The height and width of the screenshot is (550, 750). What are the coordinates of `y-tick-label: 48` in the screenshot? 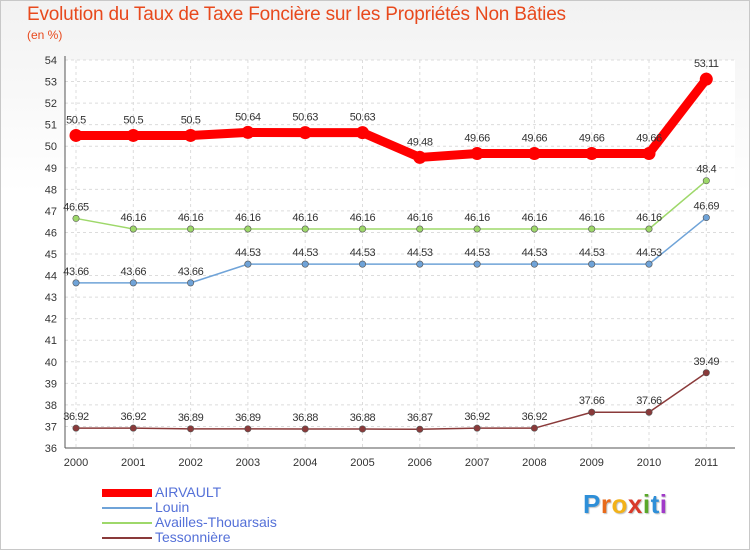 It's located at (51, 190).